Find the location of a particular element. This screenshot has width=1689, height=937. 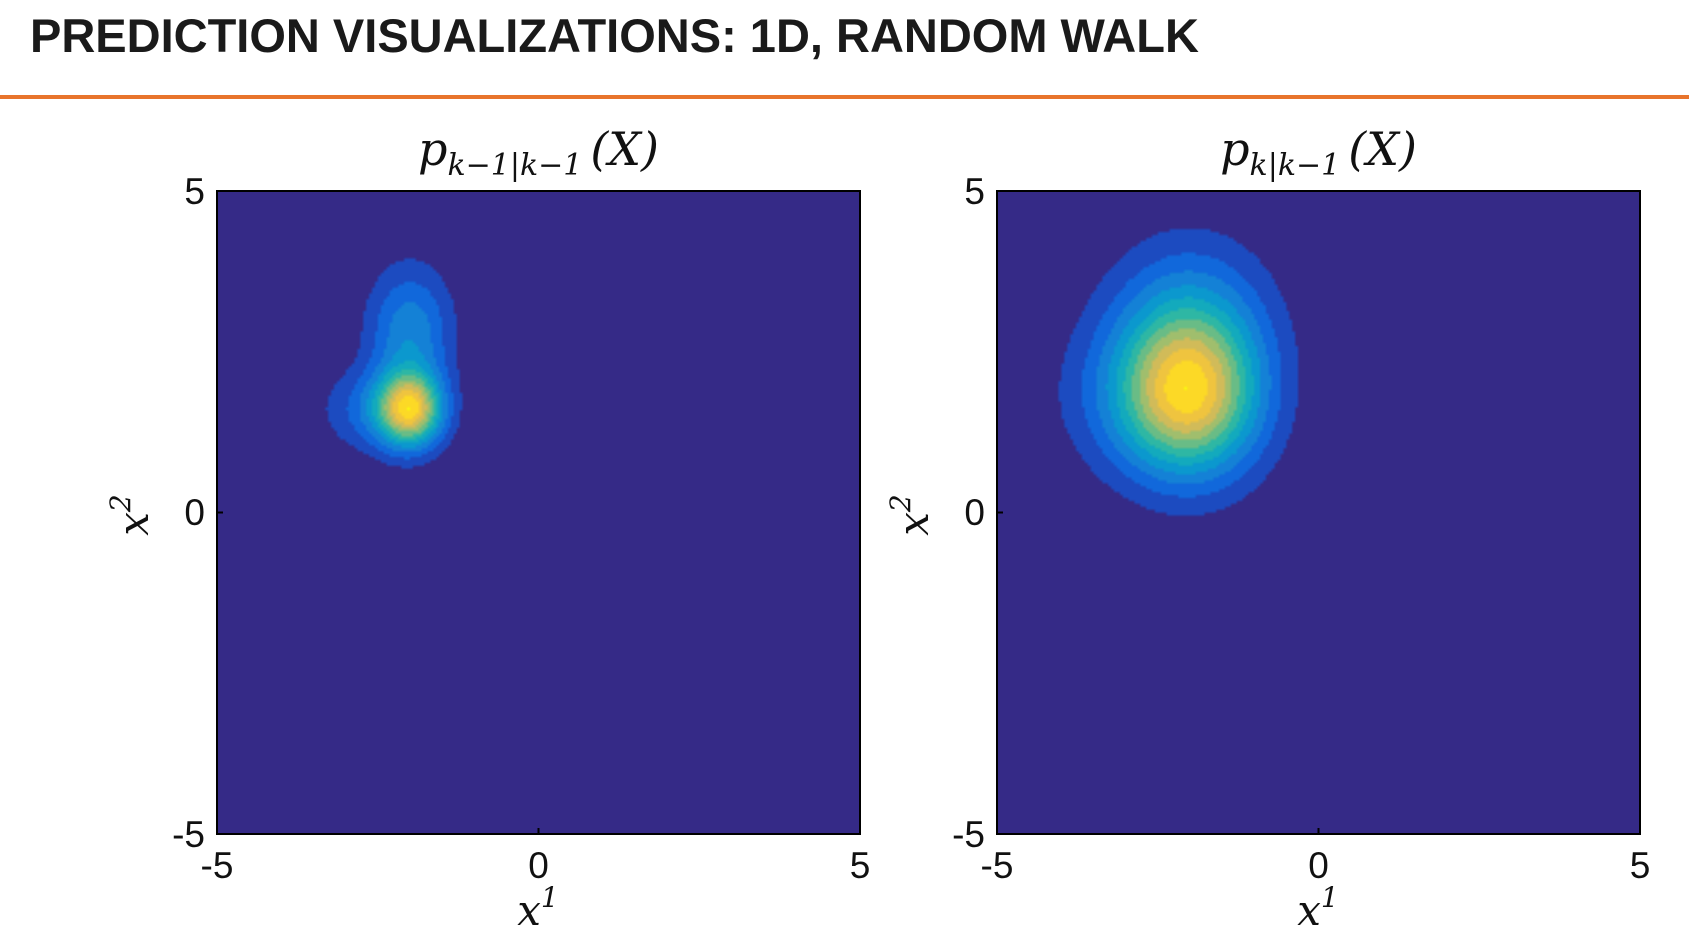

xlabel-right: x1 is located at coordinates (1318, 908).